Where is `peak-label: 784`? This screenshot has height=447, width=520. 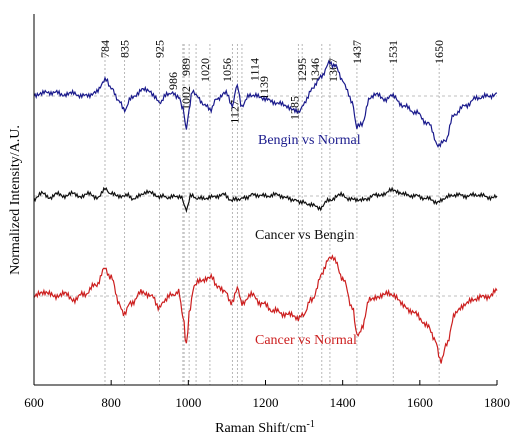
peak-label: 784 is located at coordinates (105, 49).